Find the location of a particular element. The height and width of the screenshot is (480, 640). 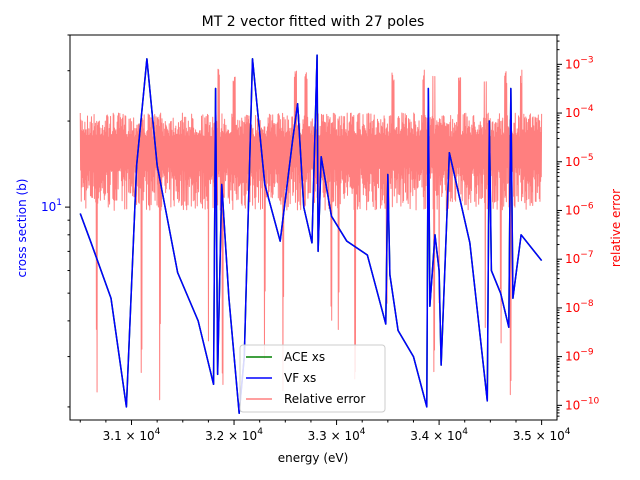

y-right-tick-label: 10⁻⁷ is located at coordinates (579, 258).